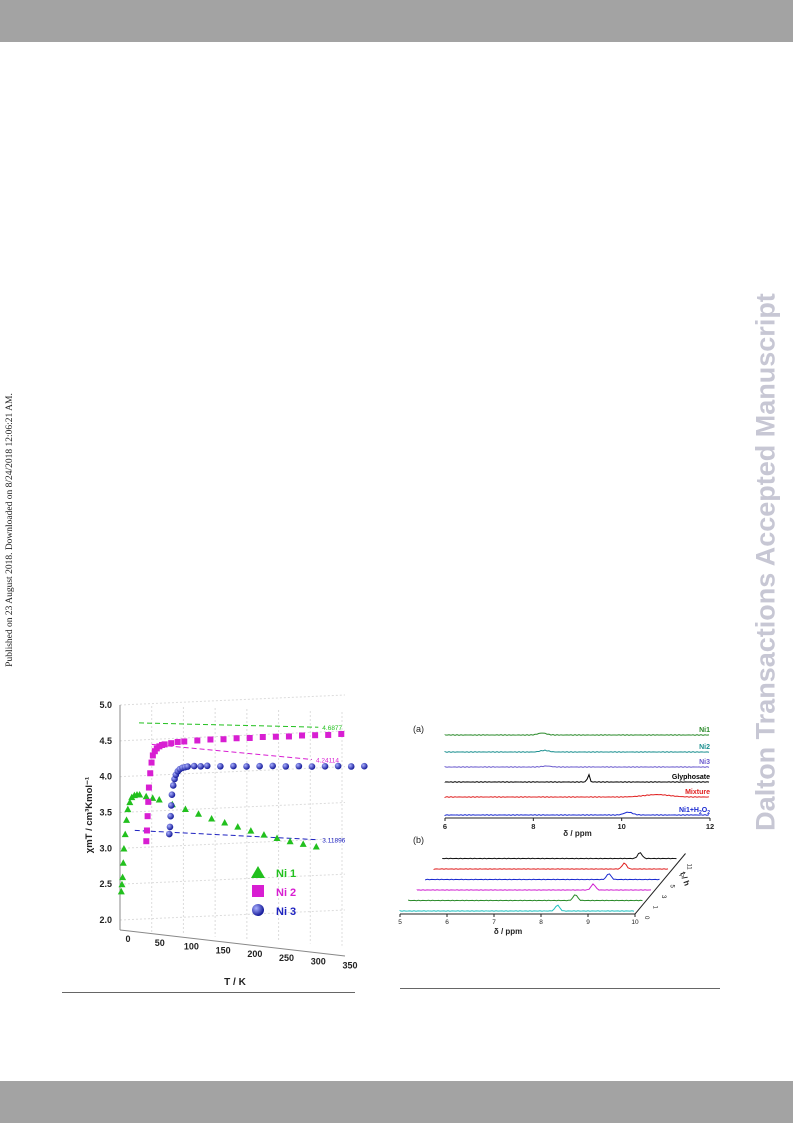 This screenshot has width=793, height=1123. I want to click on x-tick-label-a: 6, so click(445, 826).